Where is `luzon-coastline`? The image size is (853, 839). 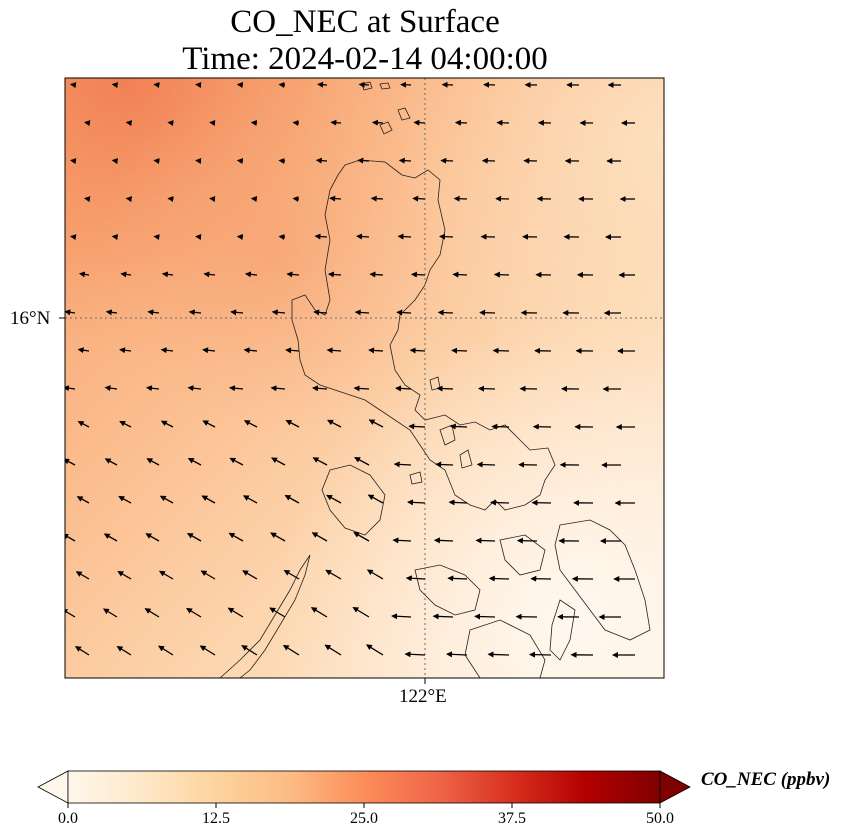
luzon-coastline is located at coordinates (423, 335).